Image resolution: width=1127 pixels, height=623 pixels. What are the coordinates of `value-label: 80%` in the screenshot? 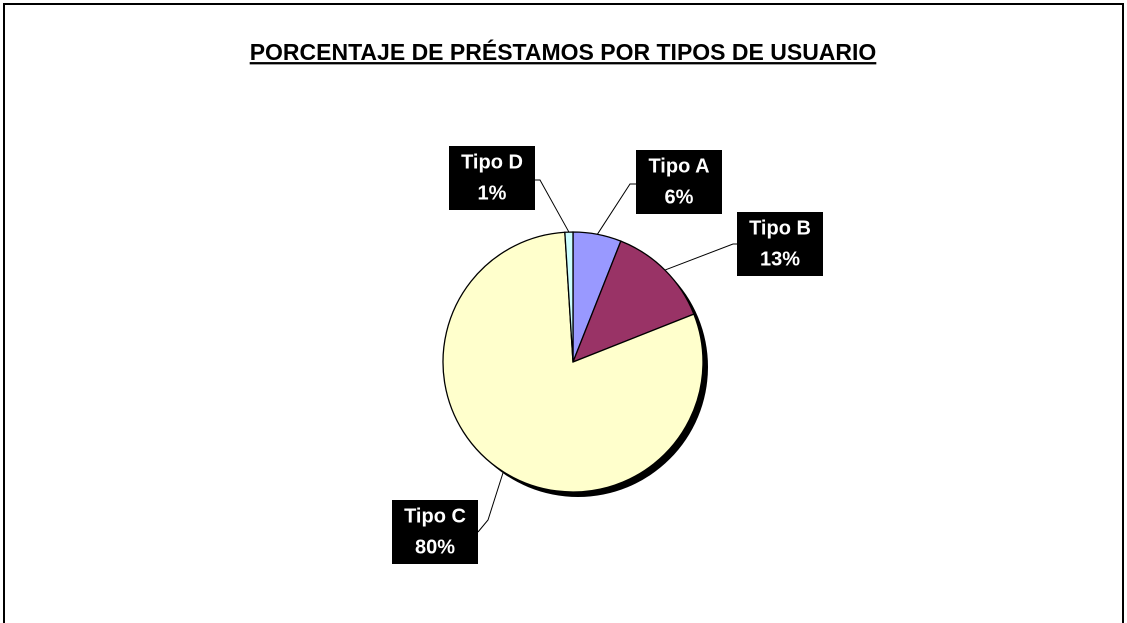 It's located at (435, 547).